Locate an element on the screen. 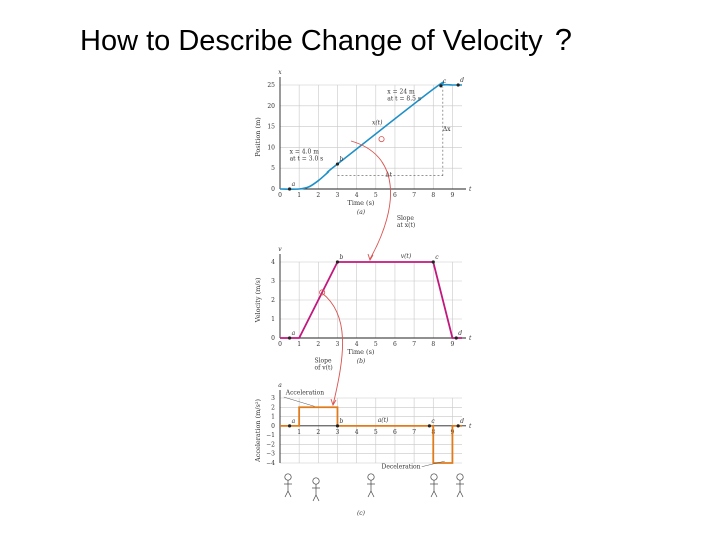  velocity-tangent-marker is located at coordinates (322, 292).